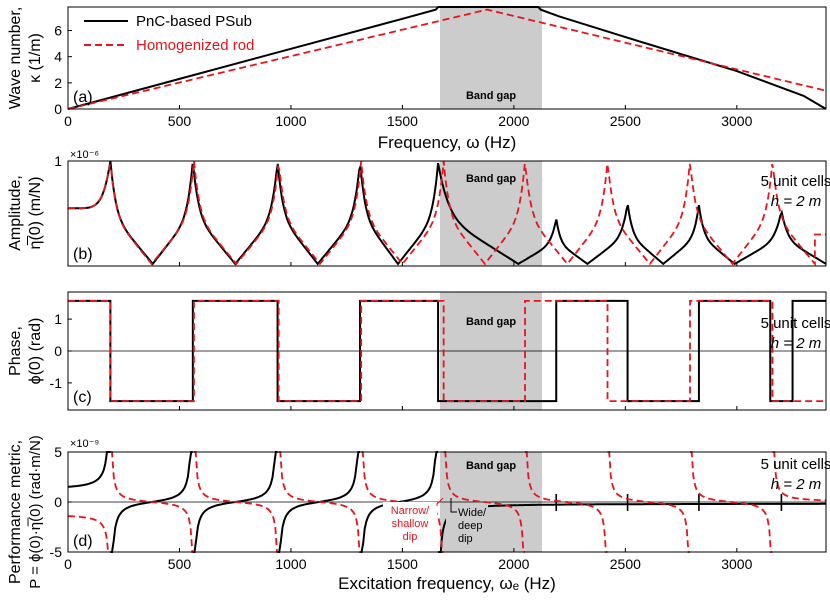 The image size is (830, 600). What do you see at coordinates (795, 323) in the screenshot?
I see `annotation-c-line1: 5 unit cells` at bounding box center [795, 323].